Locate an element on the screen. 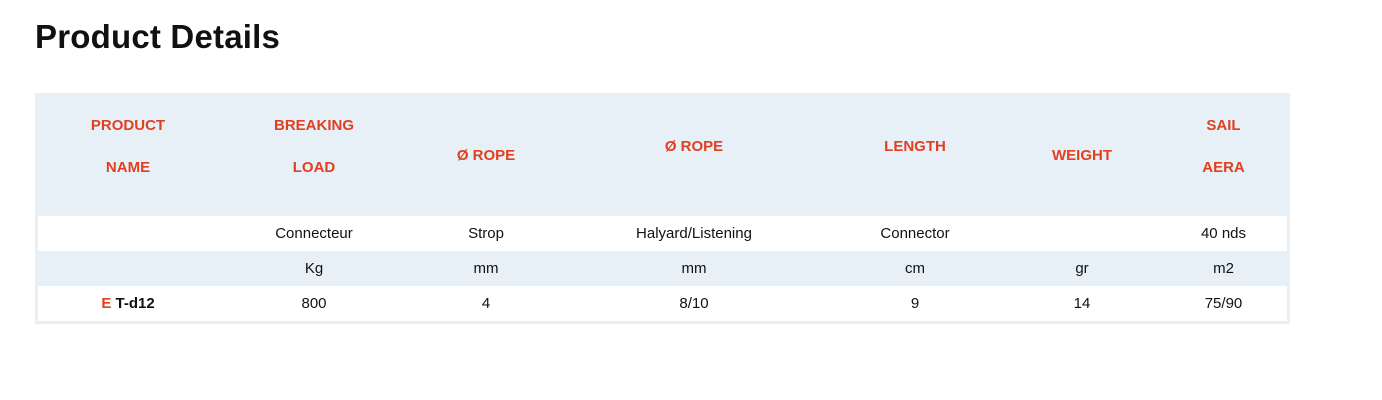 The width and height of the screenshot is (1382, 400). header-sail-area: SAIL AERA is located at coordinates (1223, 154).